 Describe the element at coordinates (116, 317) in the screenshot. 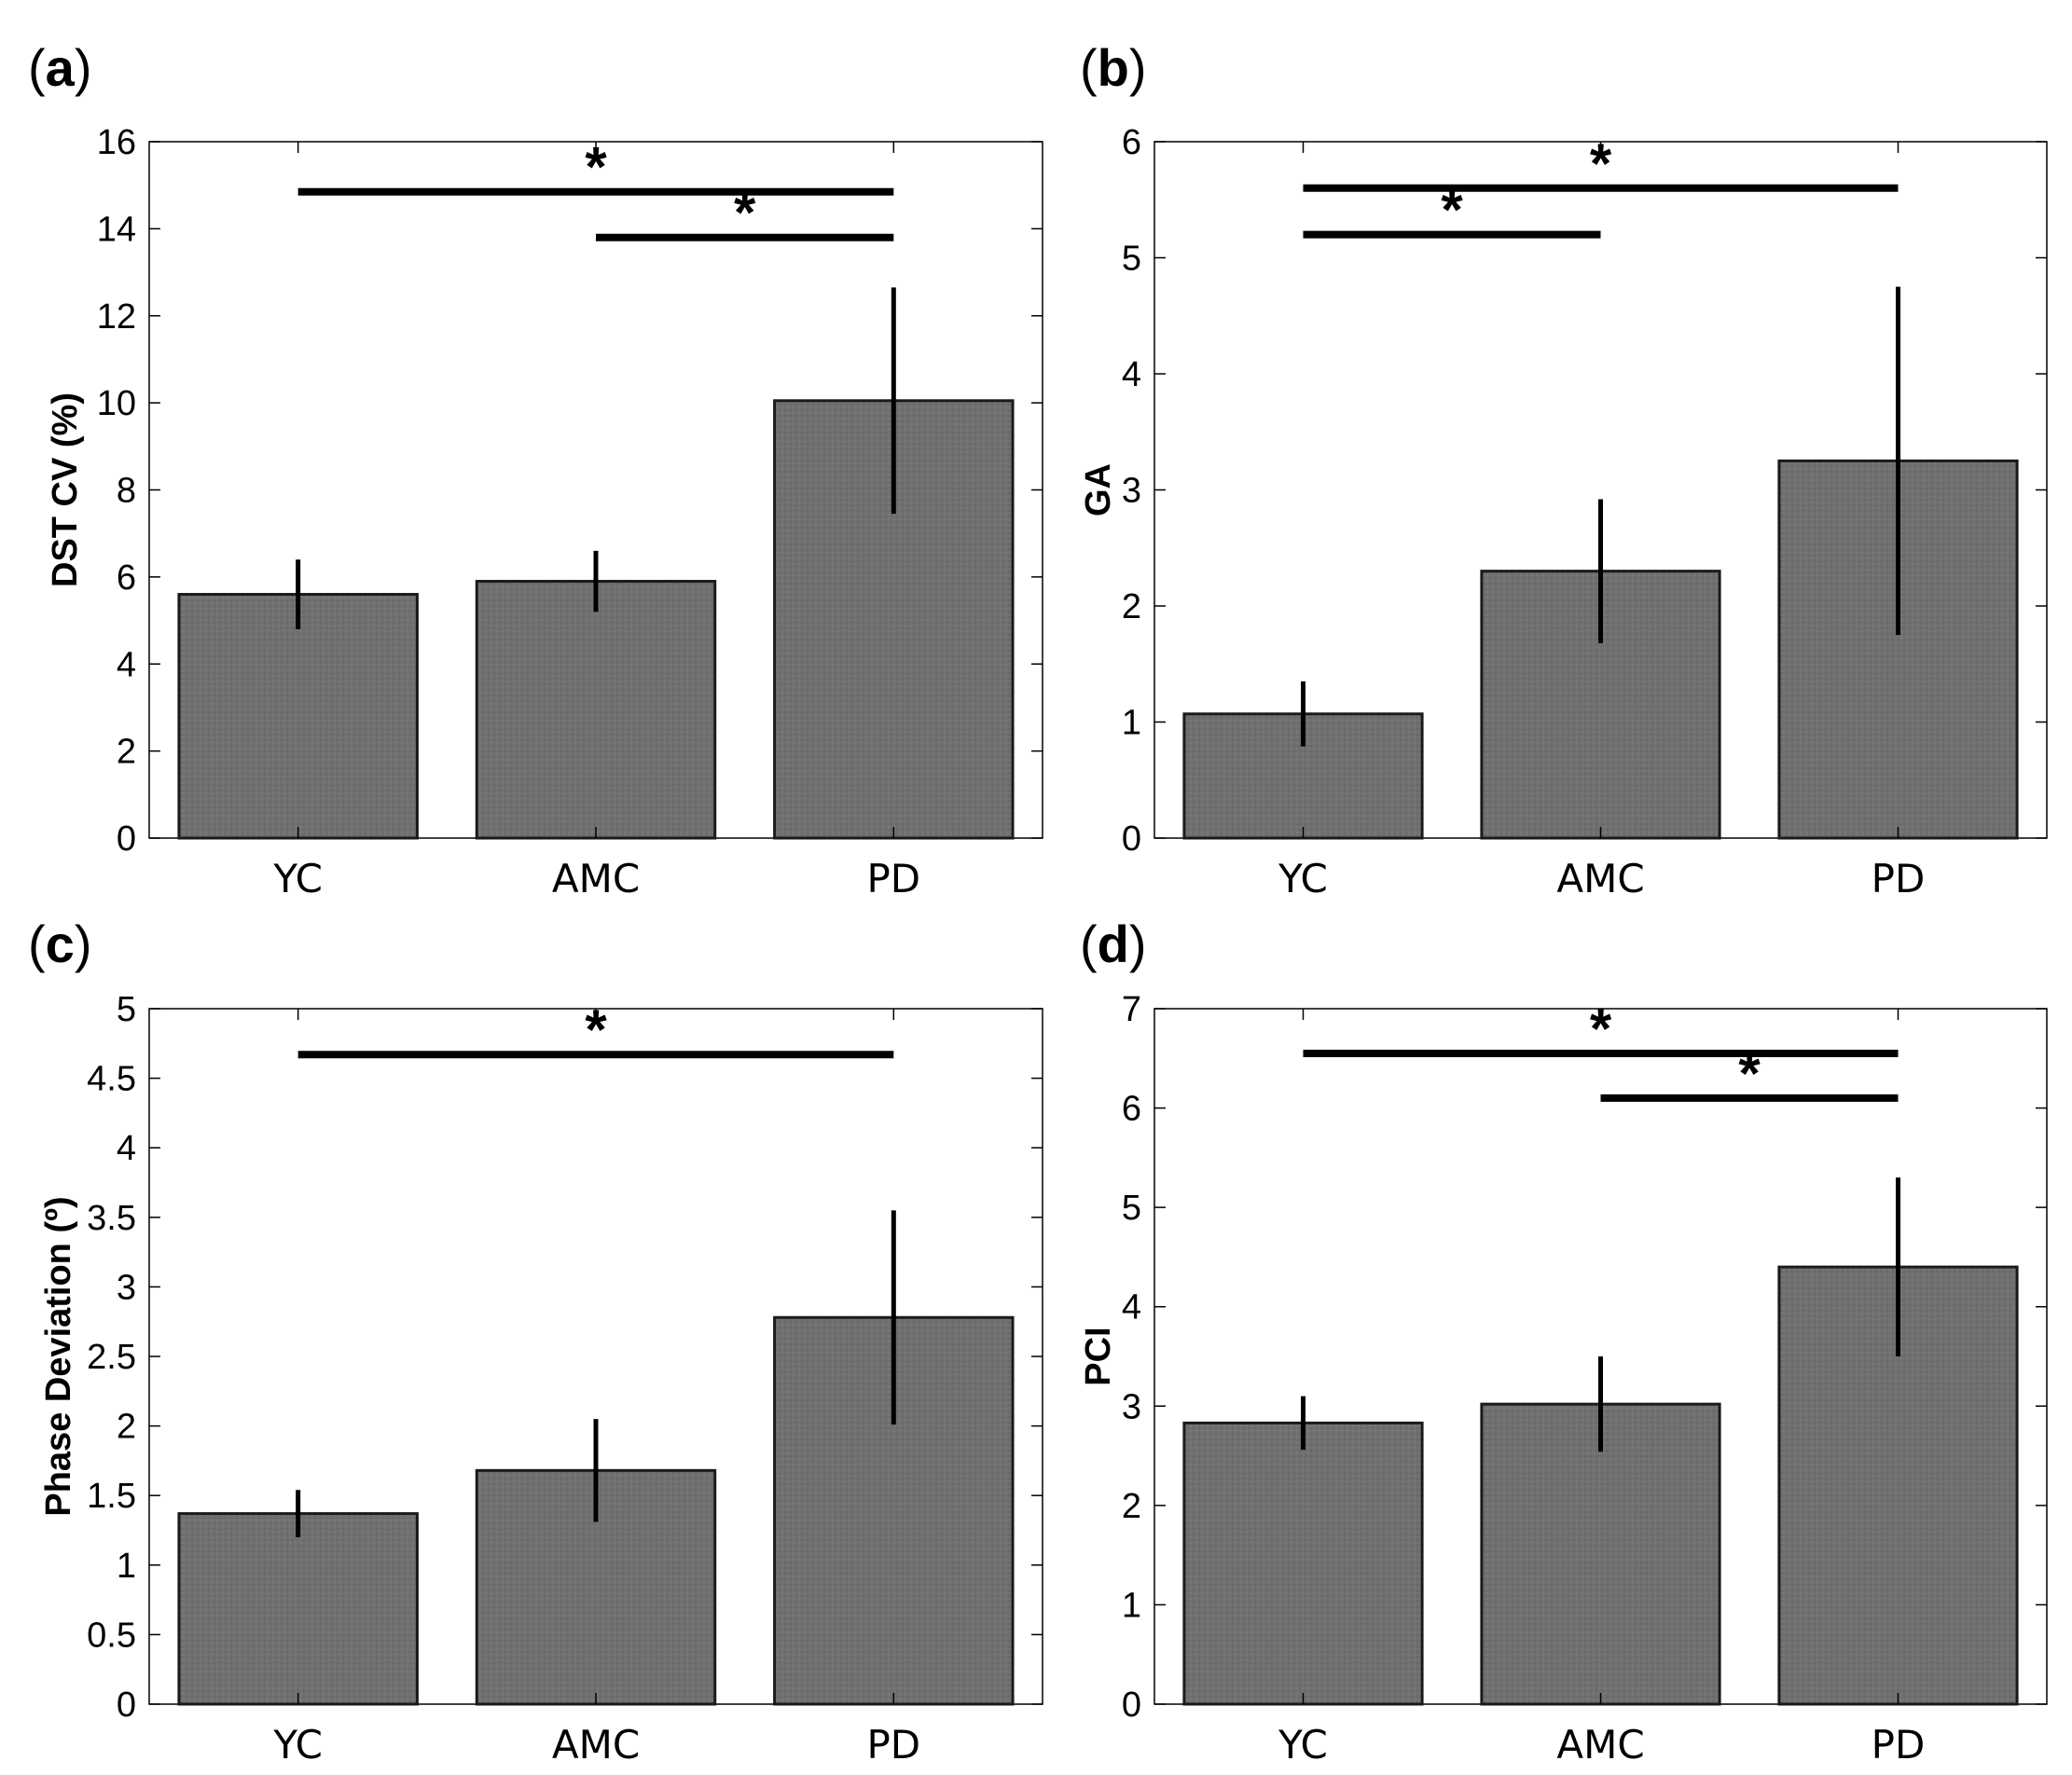

I see `y-tick-label: 12` at that location.